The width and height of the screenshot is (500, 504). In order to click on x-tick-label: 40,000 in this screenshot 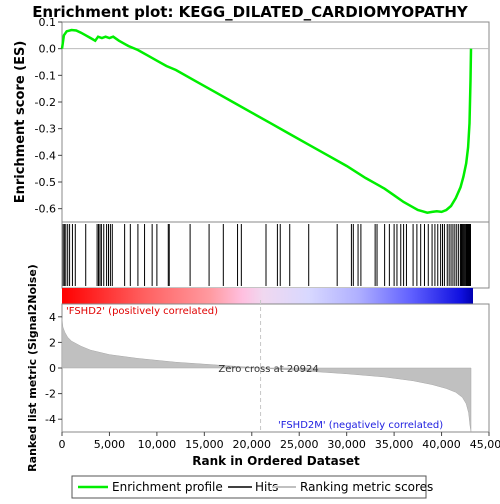, I will do `click(441, 444)`.